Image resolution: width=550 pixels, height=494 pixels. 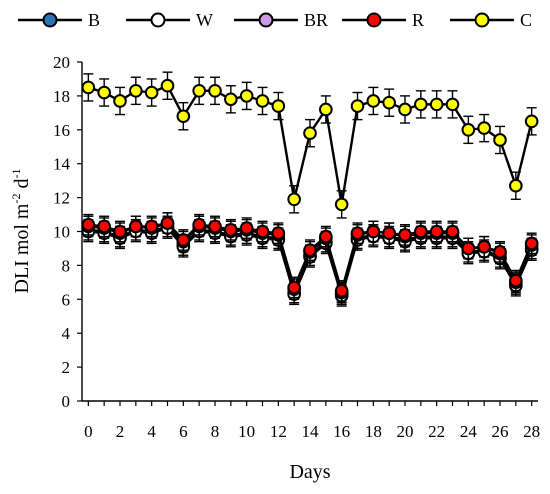 I want to click on x-tick-label: 8, so click(x=215, y=431).